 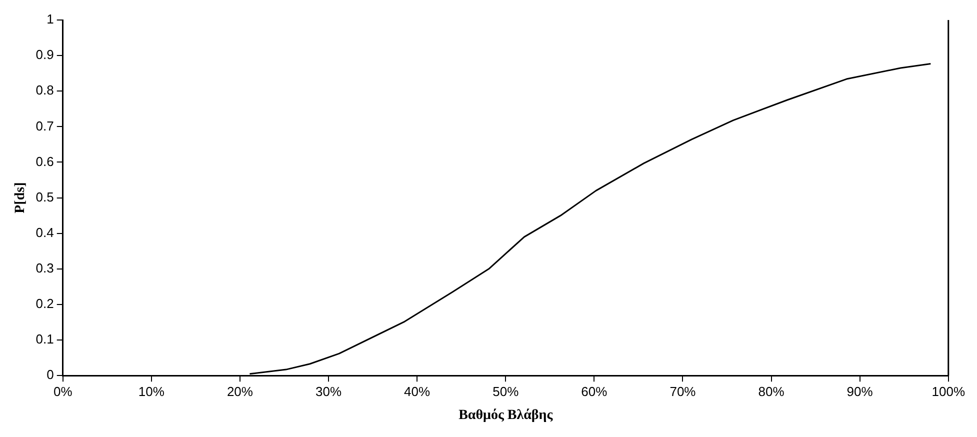 I want to click on x-tick-label: 30%, so click(x=329, y=391).